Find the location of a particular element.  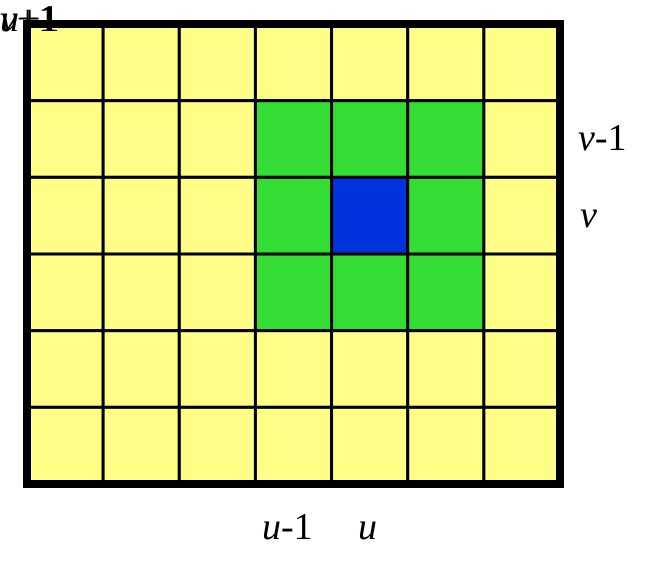

col-label-u-plus-1: u+1 is located at coordinates (30, 20).